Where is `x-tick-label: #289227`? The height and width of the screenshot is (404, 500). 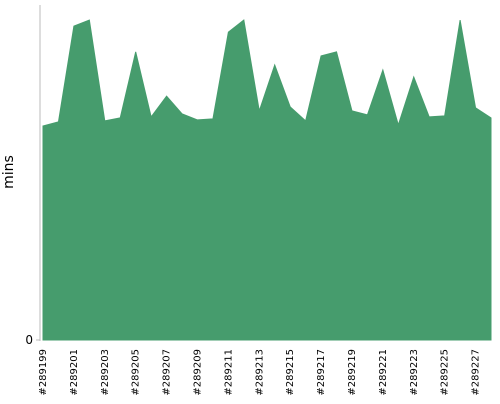 x-tick-label: #289227 is located at coordinates (476, 372).